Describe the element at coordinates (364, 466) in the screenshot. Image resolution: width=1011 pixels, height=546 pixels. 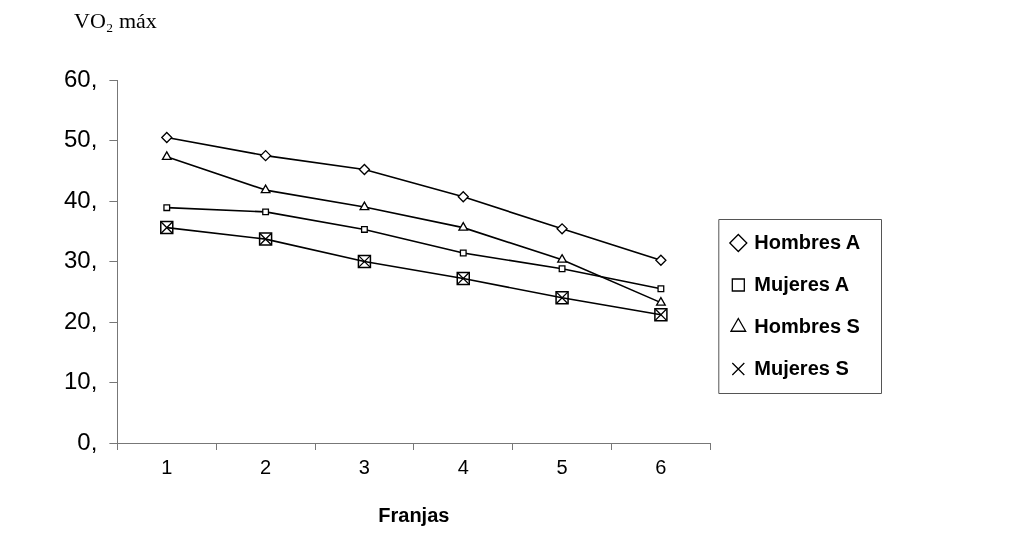
I see `x-tick-label: 3` at that location.